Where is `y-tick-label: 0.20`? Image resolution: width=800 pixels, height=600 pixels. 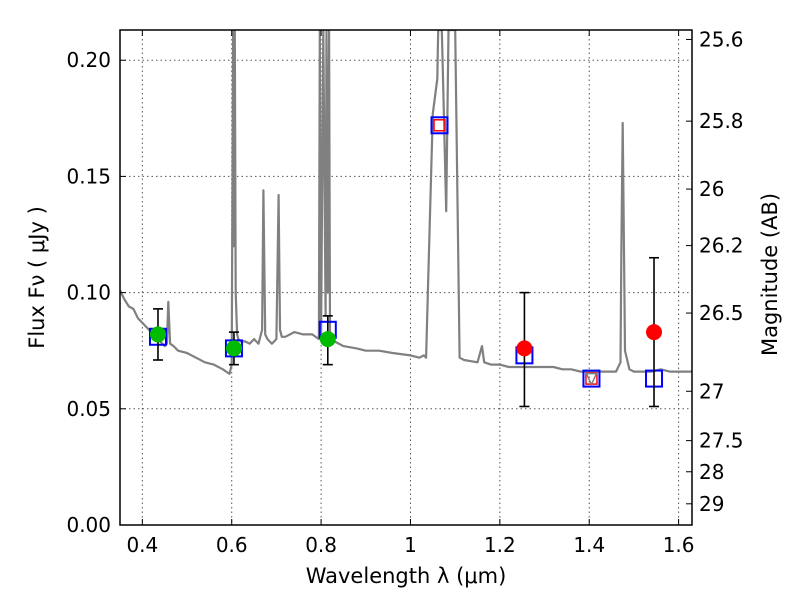
y-tick-label: 0.20 is located at coordinates (88, 60).